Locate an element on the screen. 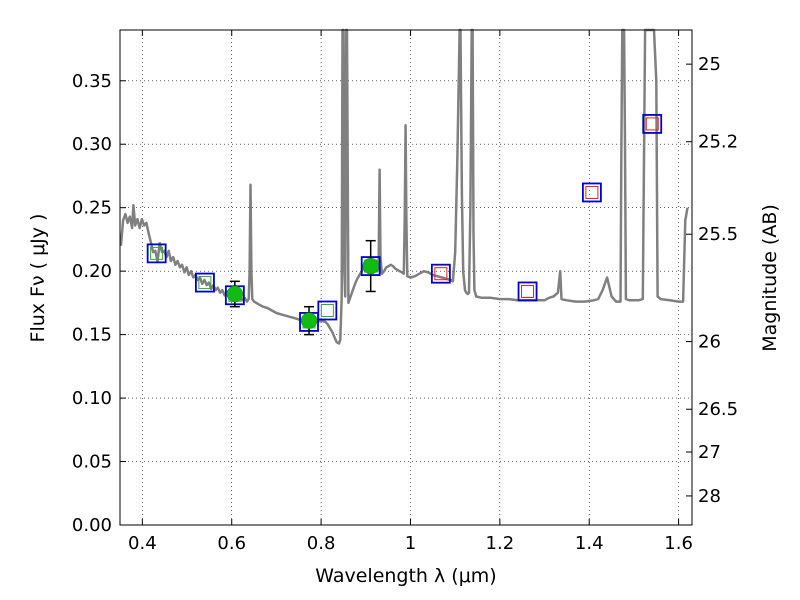 This screenshot has height=600, width=800. y-tick-label: 0.10 is located at coordinates (92, 398).